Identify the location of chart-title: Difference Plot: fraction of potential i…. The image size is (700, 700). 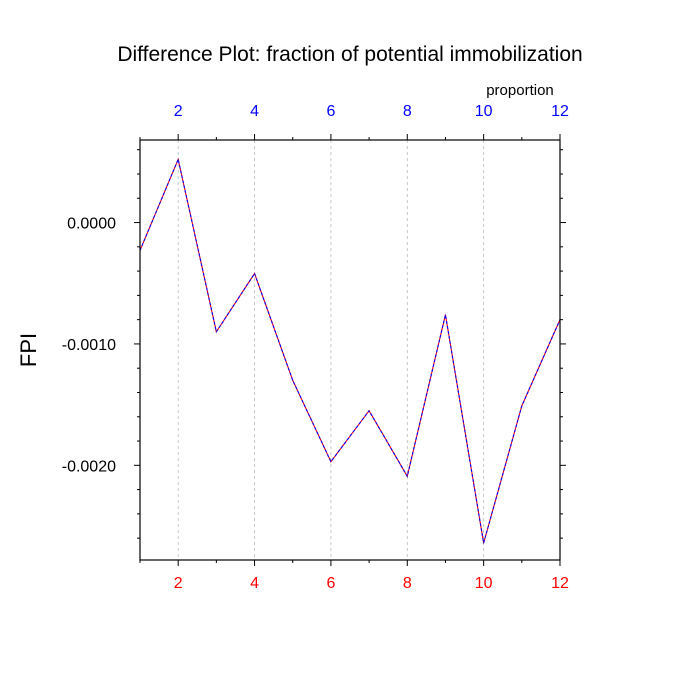
(349, 54).